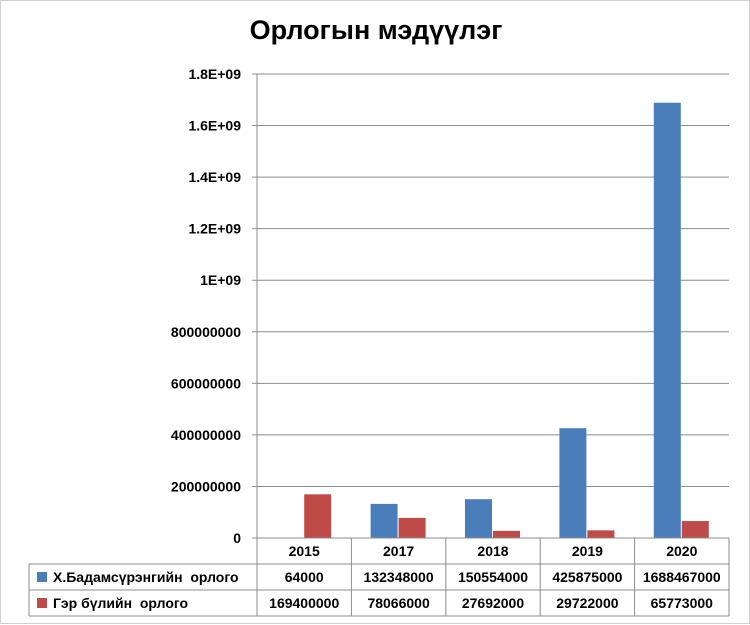 This screenshot has height=625, width=750. I want to click on y-tick-label: 200000000, so click(206, 486).